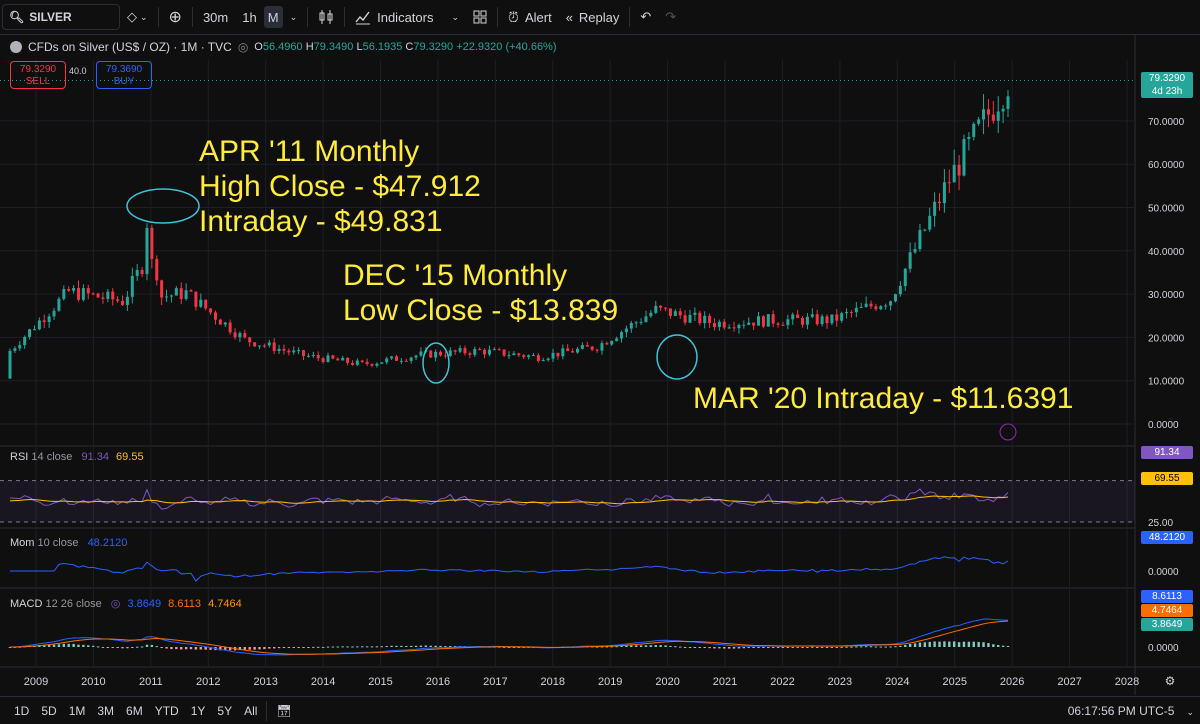 The image size is (1200, 724). What do you see at coordinates (249, 17) in the screenshot?
I see `timeframe-1h: 1h` at bounding box center [249, 17].